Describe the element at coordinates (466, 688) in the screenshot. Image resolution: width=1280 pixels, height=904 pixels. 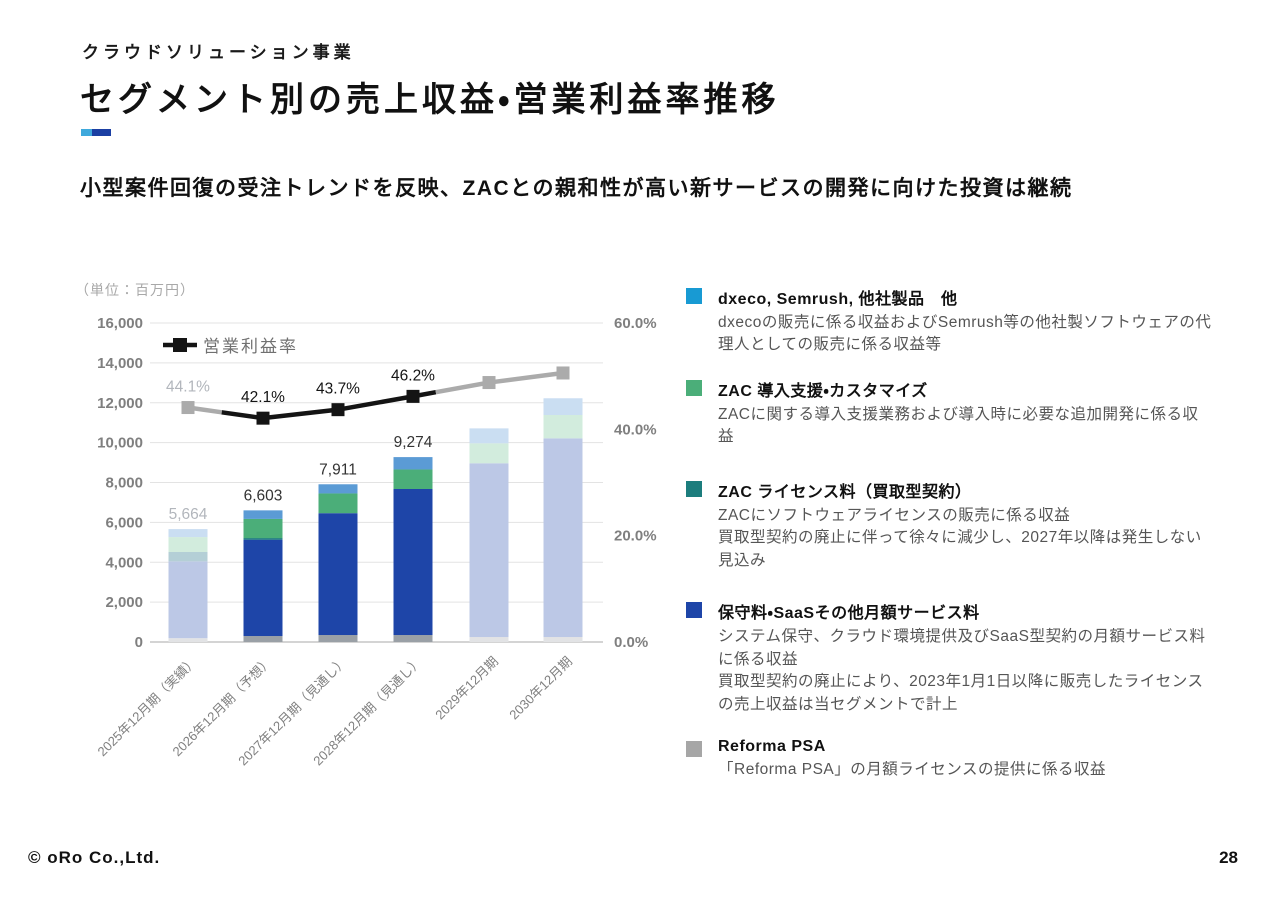
I see `svg-text: 2029年12月期` at that location.